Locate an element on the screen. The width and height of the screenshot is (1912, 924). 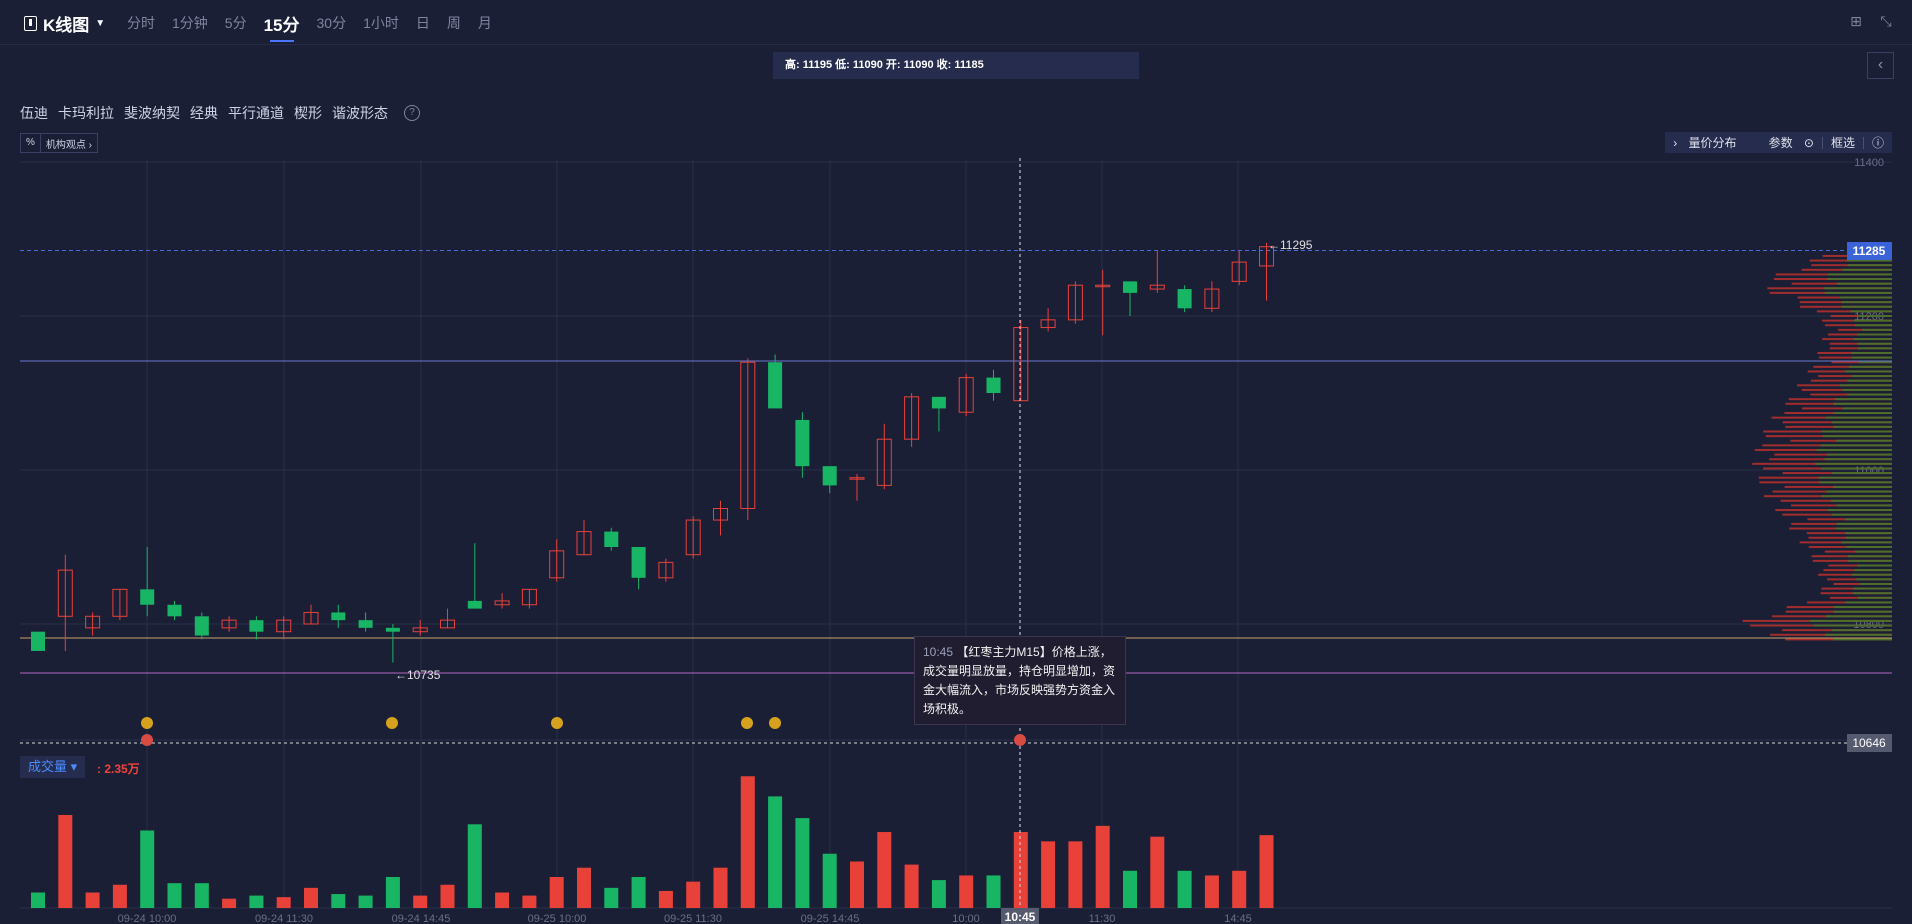
event-marker-icon is located at coordinates (557, 723).